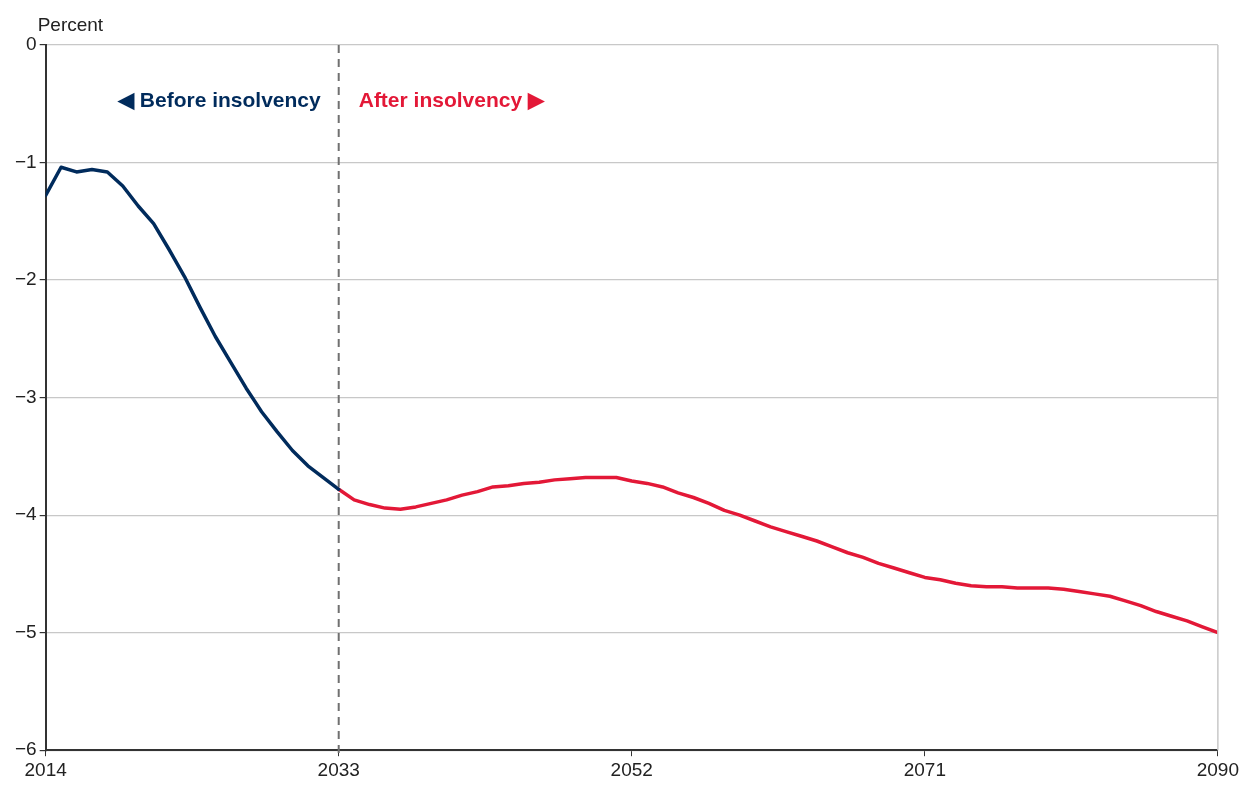 The height and width of the screenshot is (793, 1250). What do you see at coordinates (25, 161) in the screenshot?
I see `y-tick-label: −1` at bounding box center [25, 161].